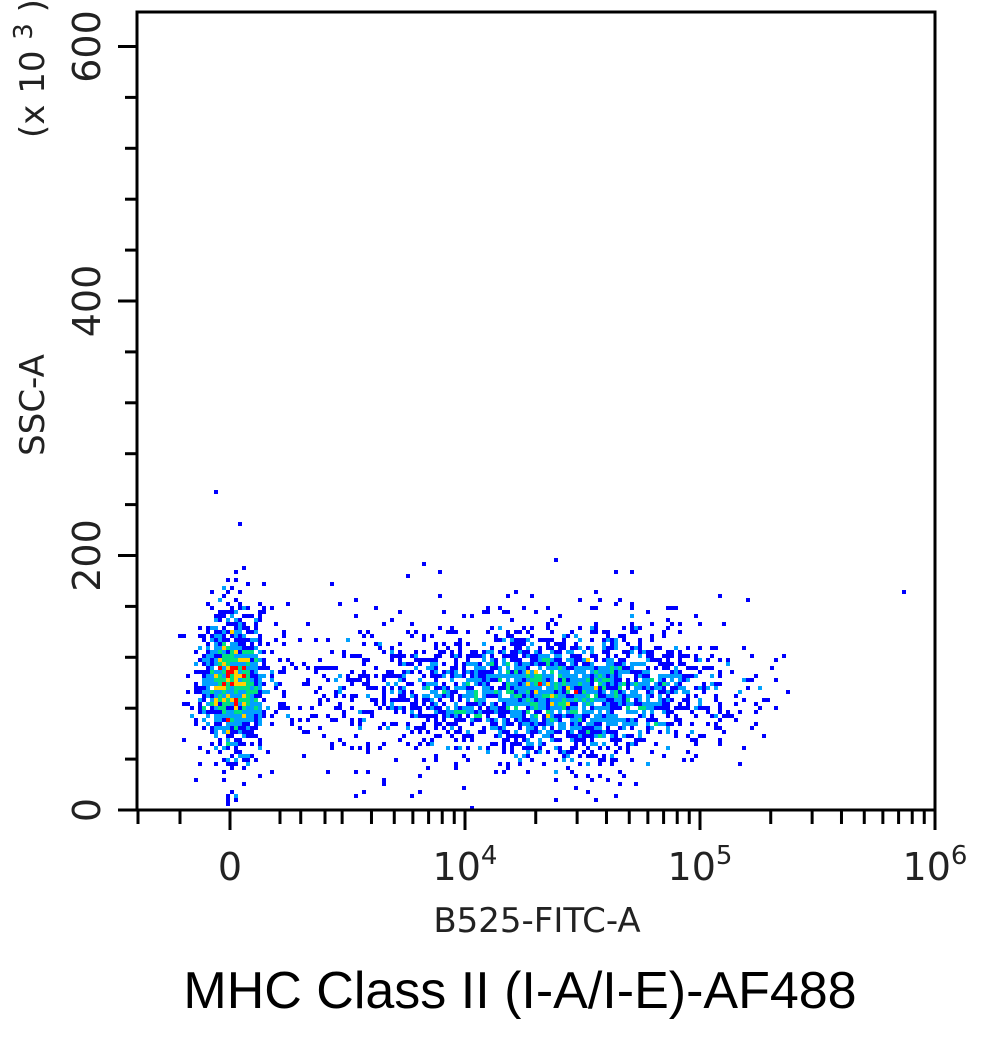 This screenshot has height=1040, width=991. Describe the element at coordinates (700, 865) in the screenshot. I see `x-tick-label: 105` at that location.